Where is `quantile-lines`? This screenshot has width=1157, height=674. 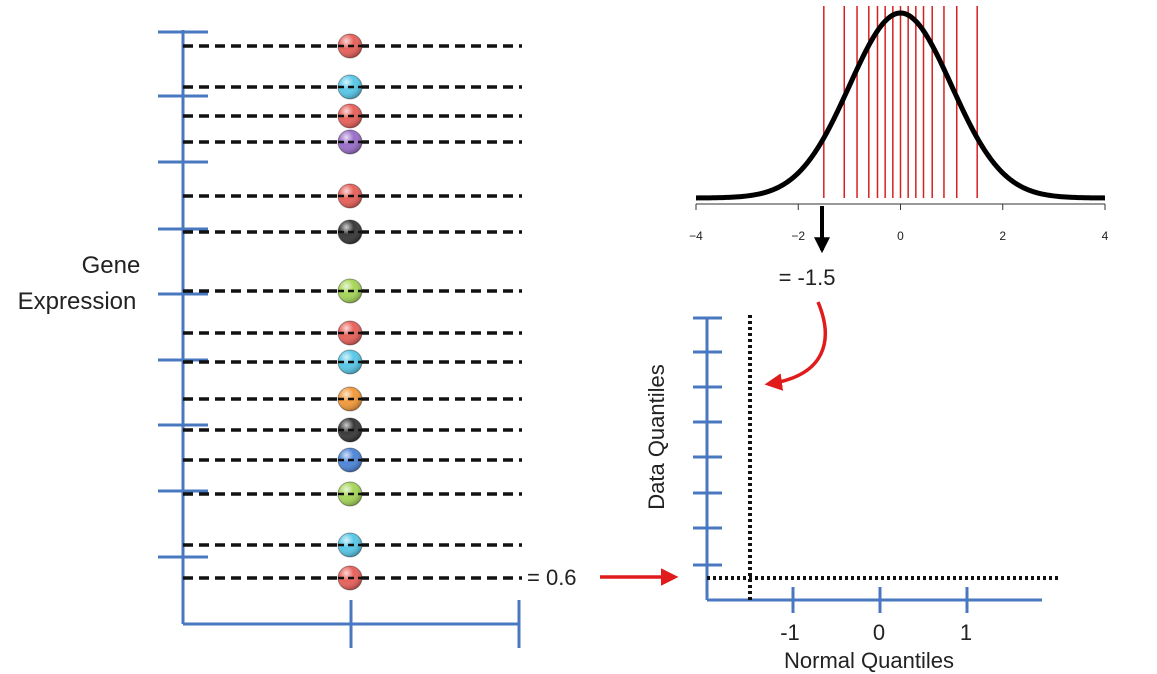 quantile-lines is located at coordinates (900, 102).